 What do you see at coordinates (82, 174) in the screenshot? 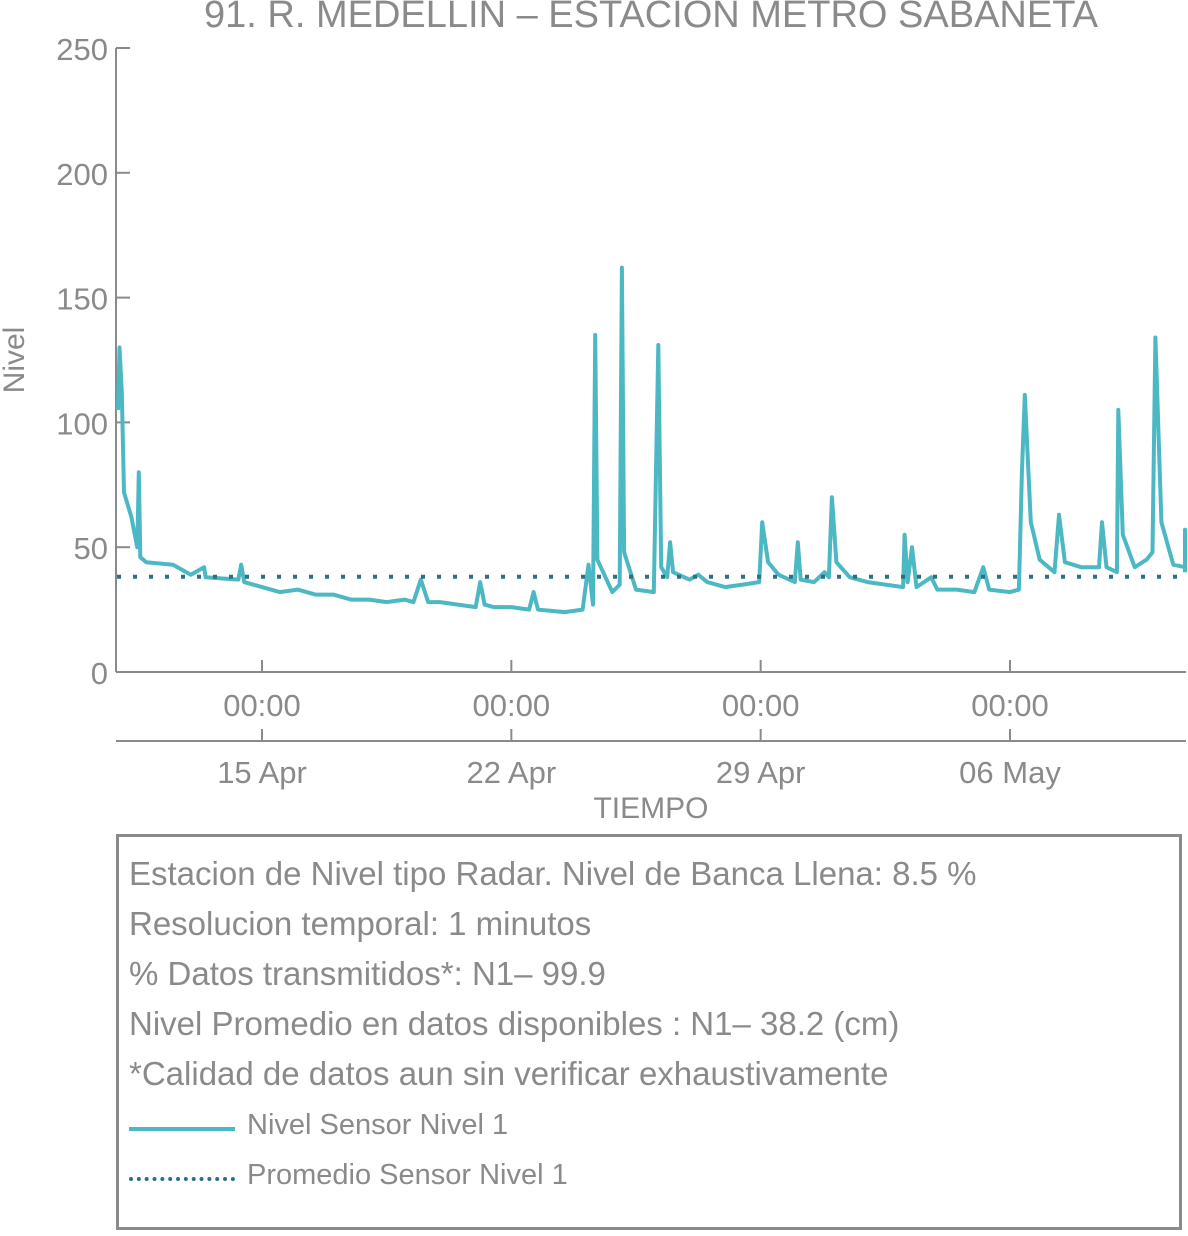
I see `y-tick-label: 200` at bounding box center [82, 174].